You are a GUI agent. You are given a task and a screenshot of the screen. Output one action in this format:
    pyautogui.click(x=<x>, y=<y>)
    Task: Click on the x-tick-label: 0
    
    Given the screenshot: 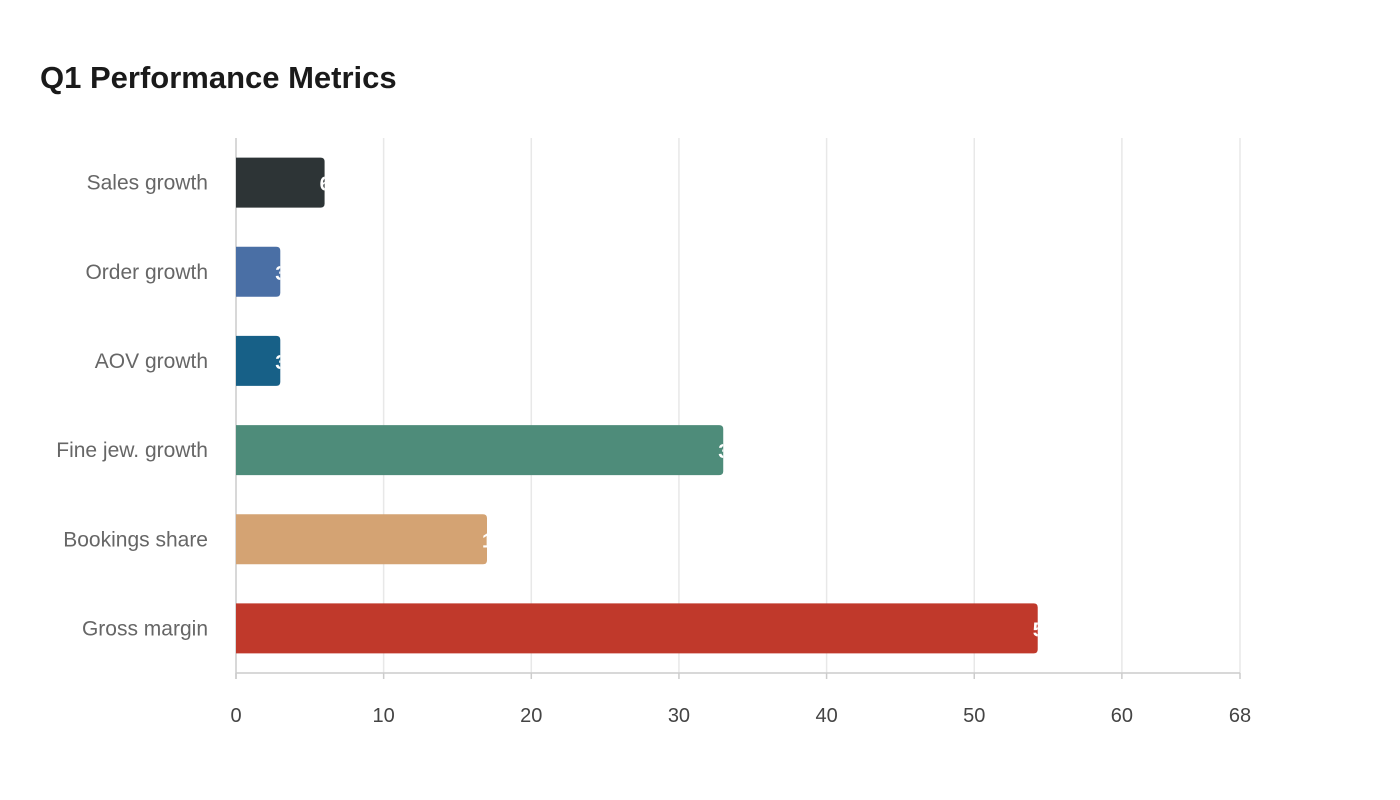 What is the action you would take?
    pyautogui.click(x=235, y=716)
    